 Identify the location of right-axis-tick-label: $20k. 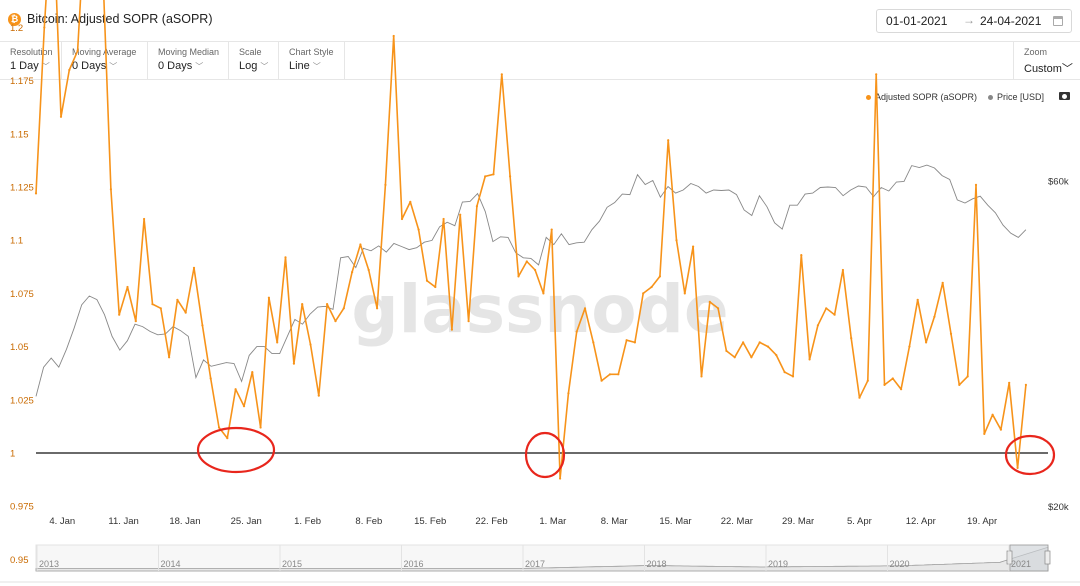
(1058, 507).